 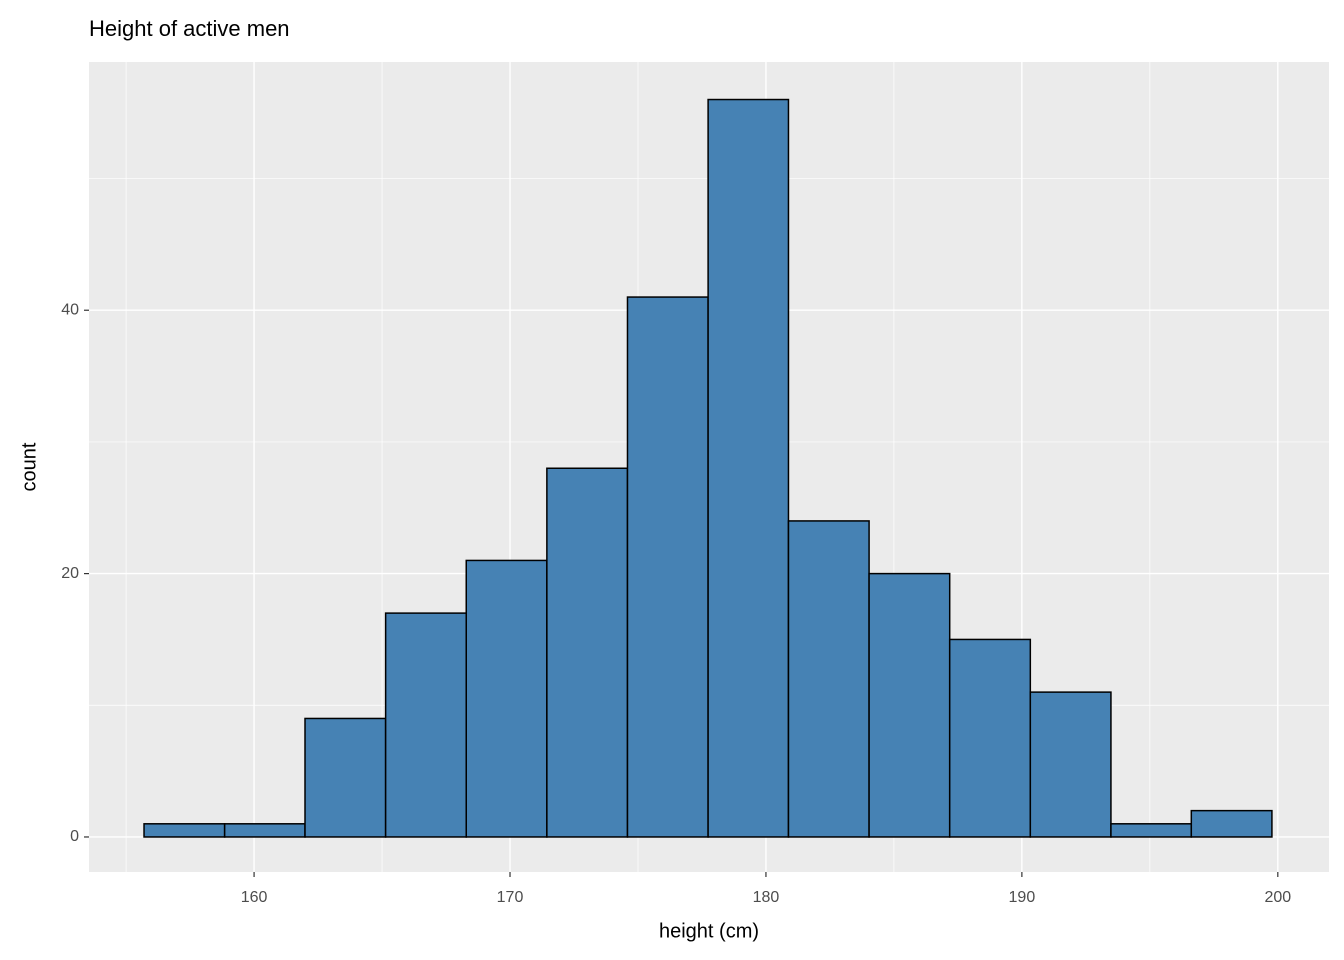 What do you see at coordinates (29, 466) in the screenshot?
I see `y-axis-title: count` at bounding box center [29, 466].